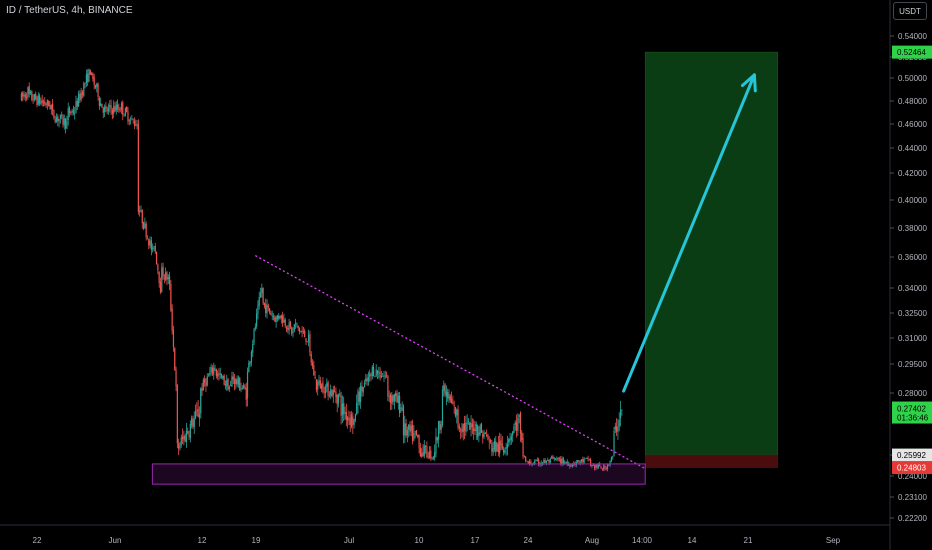 Image resolution: width=932 pixels, height=550 pixels. What do you see at coordinates (398, 474) in the screenshot?
I see `support-zone` at bounding box center [398, 474].